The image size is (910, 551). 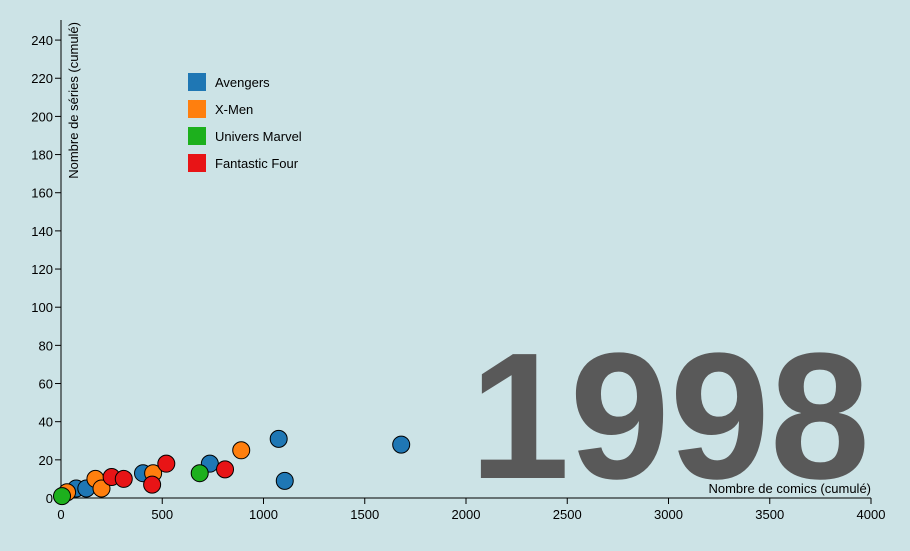 I want to click on legend-swatch-avengers, so click(x=197, y=82).